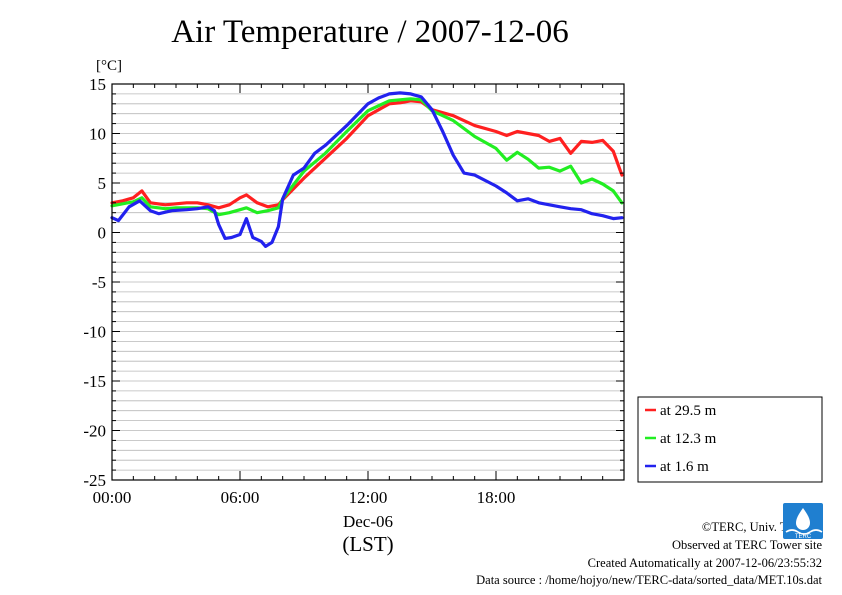 The image size is (842, 595). Describe the element at coordinates (803, 537) in the screenshot. I see `logo-text: TERC` at that location.